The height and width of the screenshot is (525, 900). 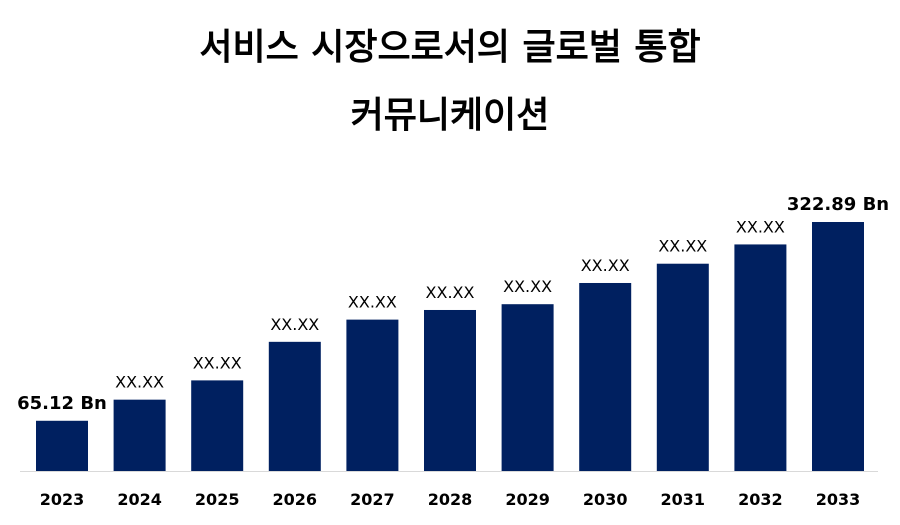 What do you see at coordinates (62, 403) in the screenshot?
I see `data-label-2023: 65.12 Bn` at bounding box center [62, 403].